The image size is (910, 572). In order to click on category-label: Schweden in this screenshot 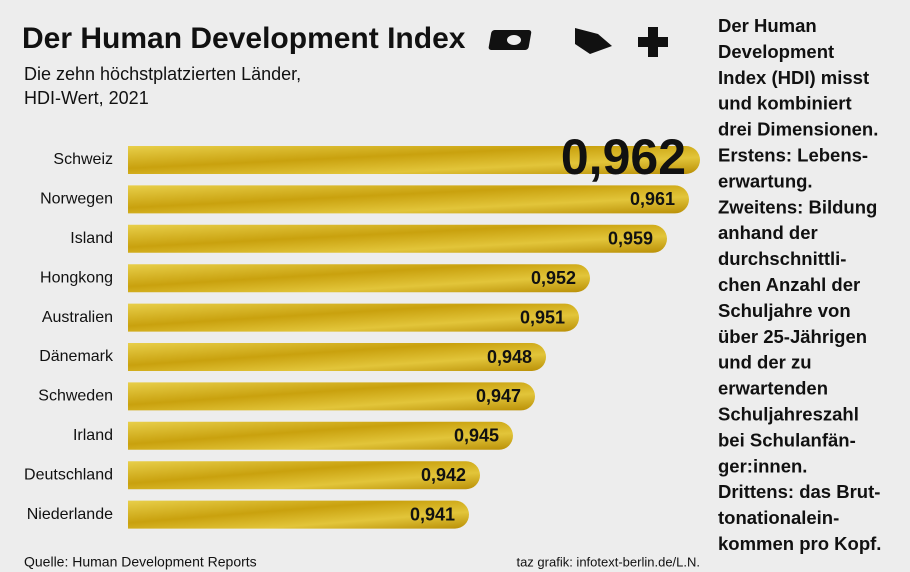, I will do `click(75, 396)`.